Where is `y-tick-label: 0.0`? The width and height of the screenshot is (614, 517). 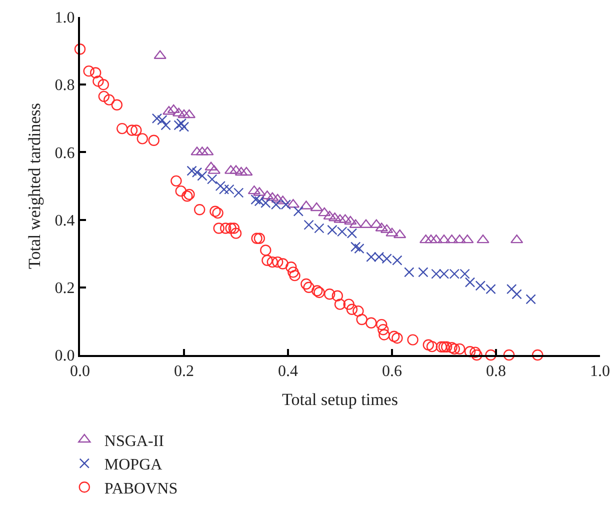
y-tick-label: 0.0 is located at coordinates (64, 356).